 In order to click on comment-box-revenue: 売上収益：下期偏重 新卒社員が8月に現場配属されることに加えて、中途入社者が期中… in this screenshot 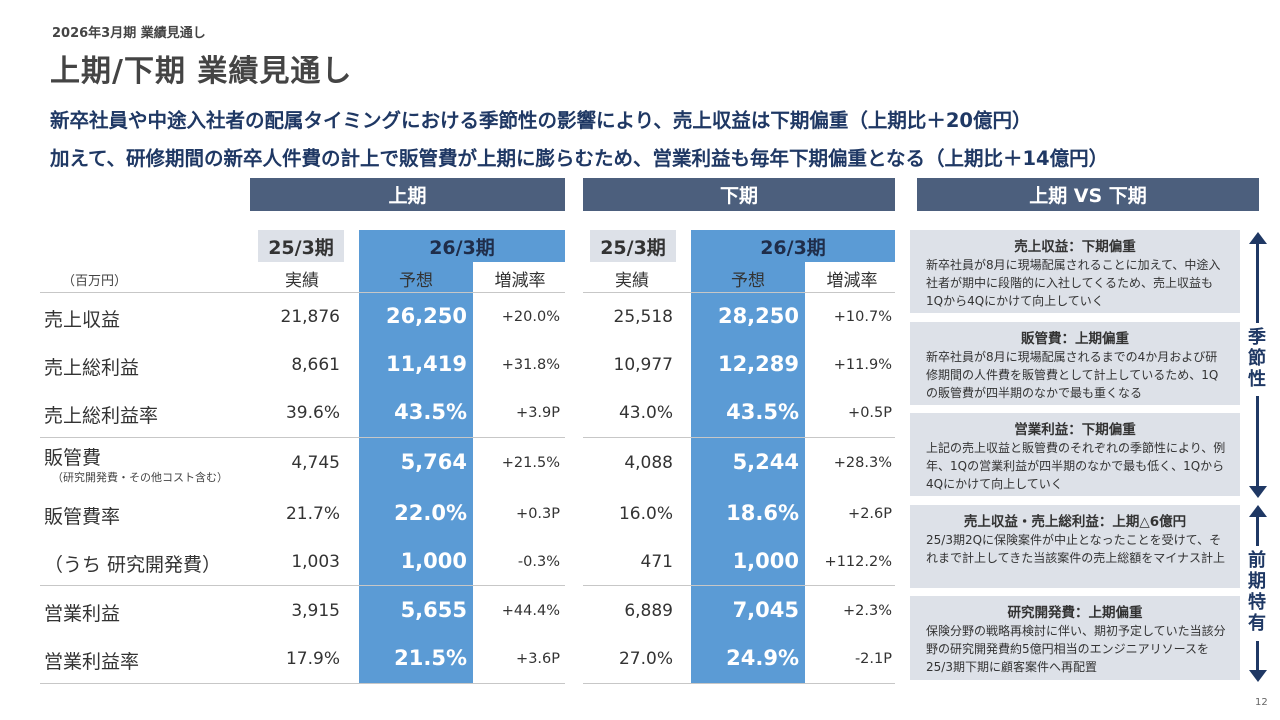, I will do `click(1075, 271)`.